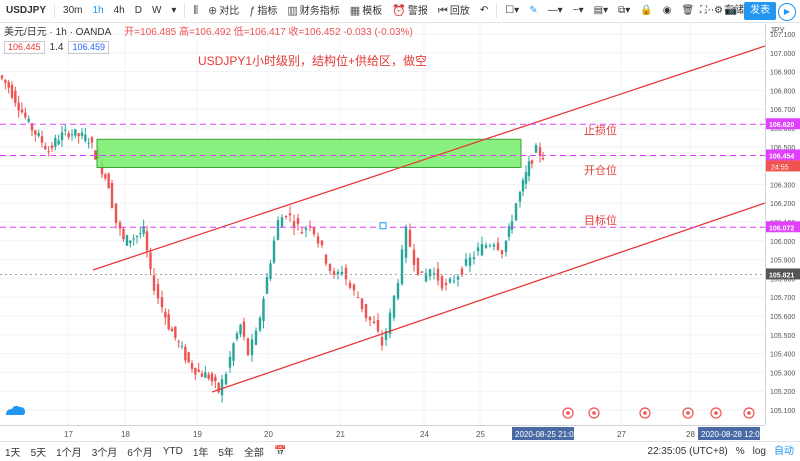  I want to click on time-tick-label: 24, so click(424, 434).